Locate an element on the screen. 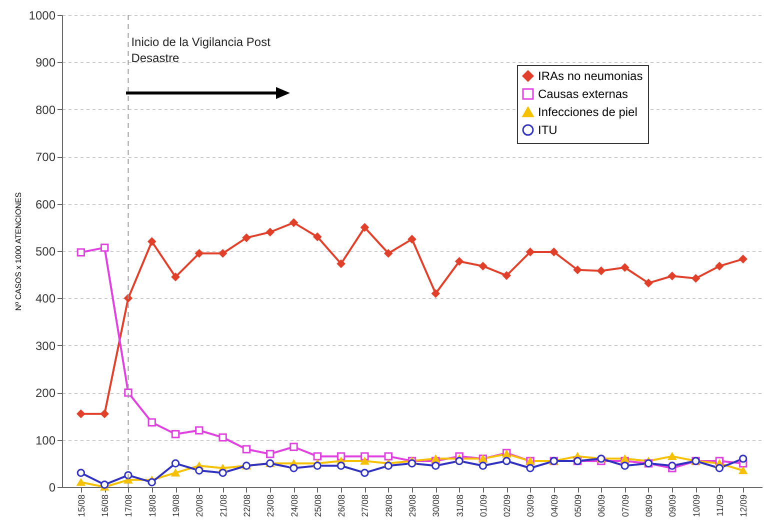  x-tick-label: 19/08 is located at coordinates (176, 506).